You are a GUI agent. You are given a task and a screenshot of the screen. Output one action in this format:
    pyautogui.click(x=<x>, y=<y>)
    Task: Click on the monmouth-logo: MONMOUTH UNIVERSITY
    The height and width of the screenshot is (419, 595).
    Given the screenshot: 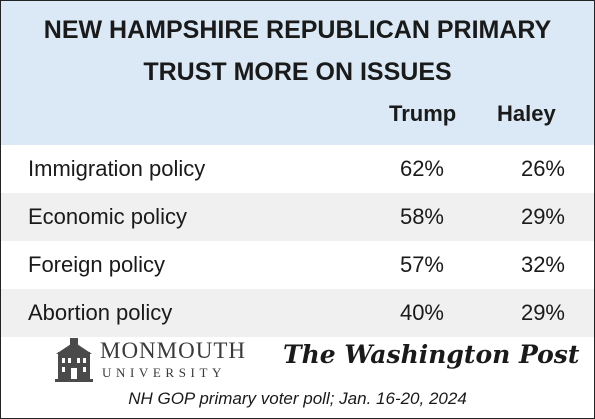 What is the action you would take?
    pyautogui.click(x=160, y=360)
    